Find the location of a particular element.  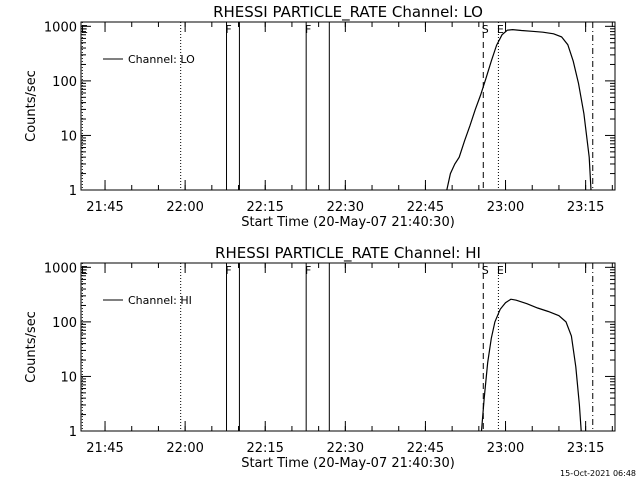

legend-label: Channel: HI is located at coordinates (160, 300).